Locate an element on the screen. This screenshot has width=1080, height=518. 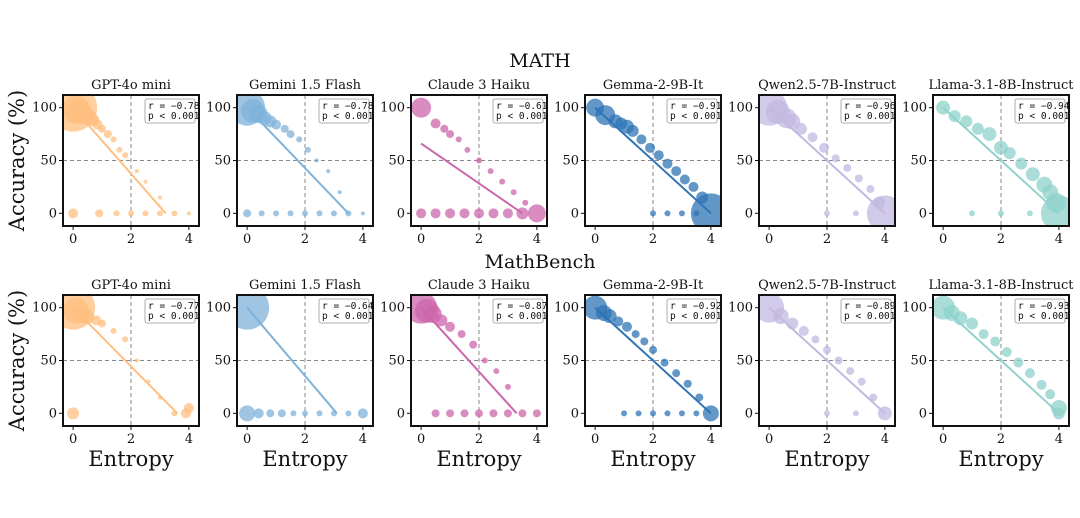
row-title: MathBench is located at coordinates (540, 262).